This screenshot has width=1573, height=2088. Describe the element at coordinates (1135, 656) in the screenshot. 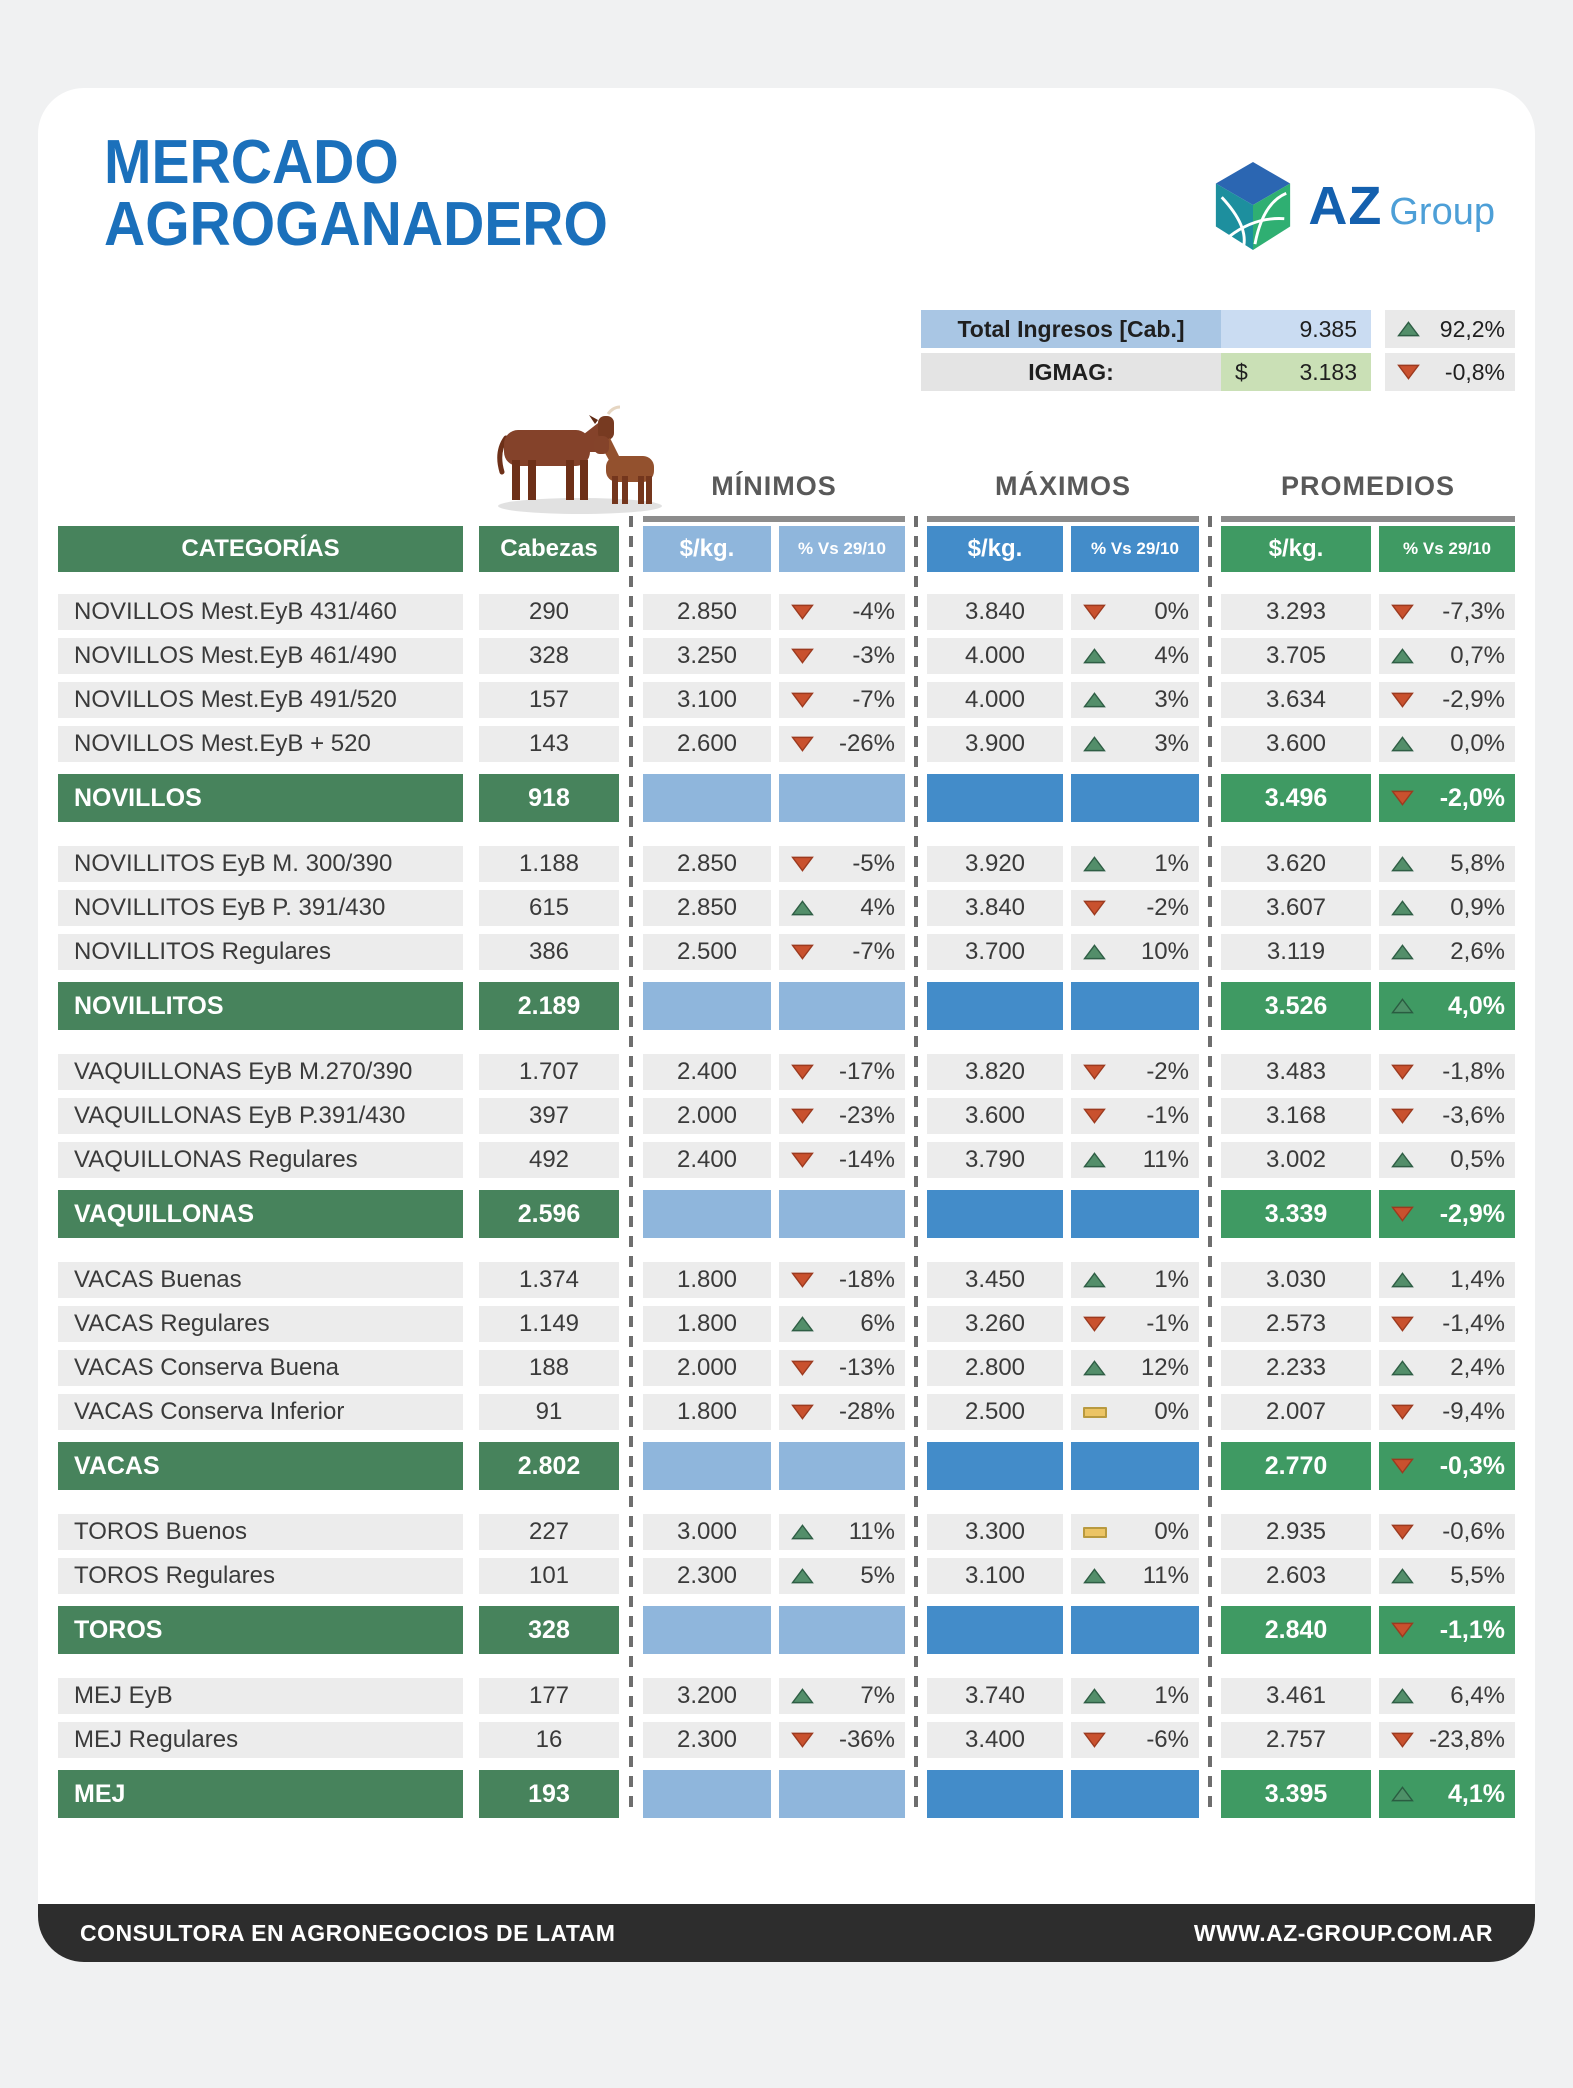

I see `max-change-cell: 4%` at that location.